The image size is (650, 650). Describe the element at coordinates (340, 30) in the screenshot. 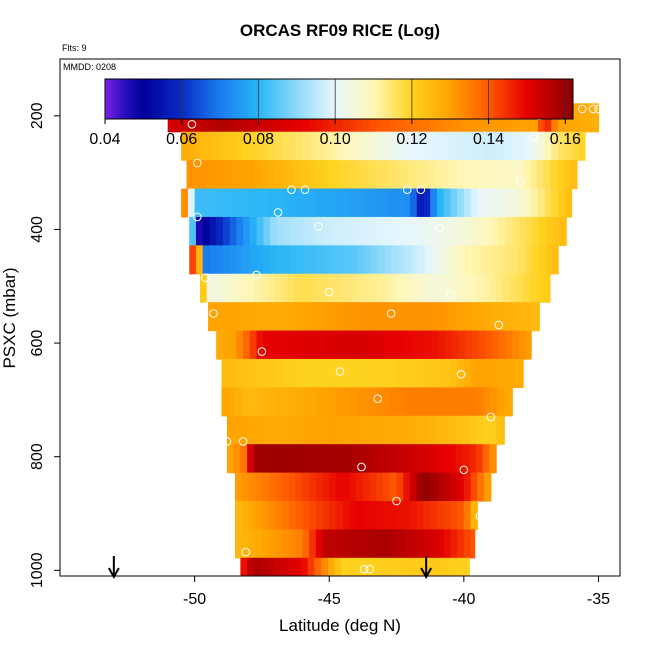

I see `chart-title: ORCAS RF09 RICE (Log)` at that location.